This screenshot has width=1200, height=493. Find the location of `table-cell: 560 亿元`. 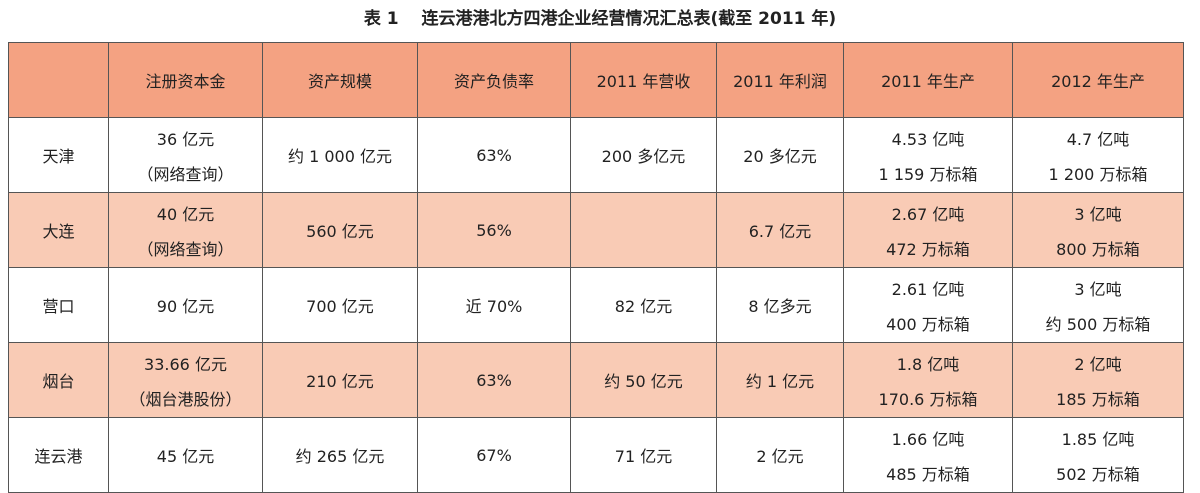

table-cell: 560 亿元 is located at coordinates (340, 230).